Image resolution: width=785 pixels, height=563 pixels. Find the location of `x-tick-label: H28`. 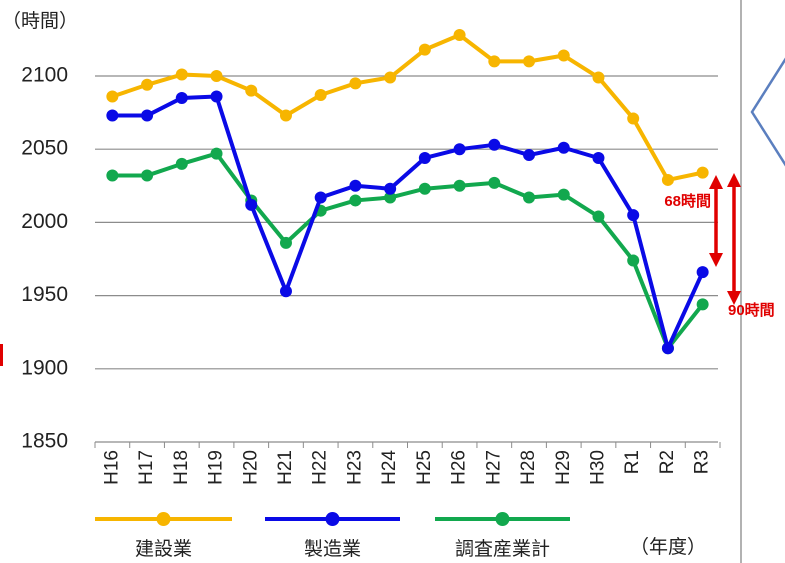

x-tick-label: H28 is located at coordinates (528, 467).